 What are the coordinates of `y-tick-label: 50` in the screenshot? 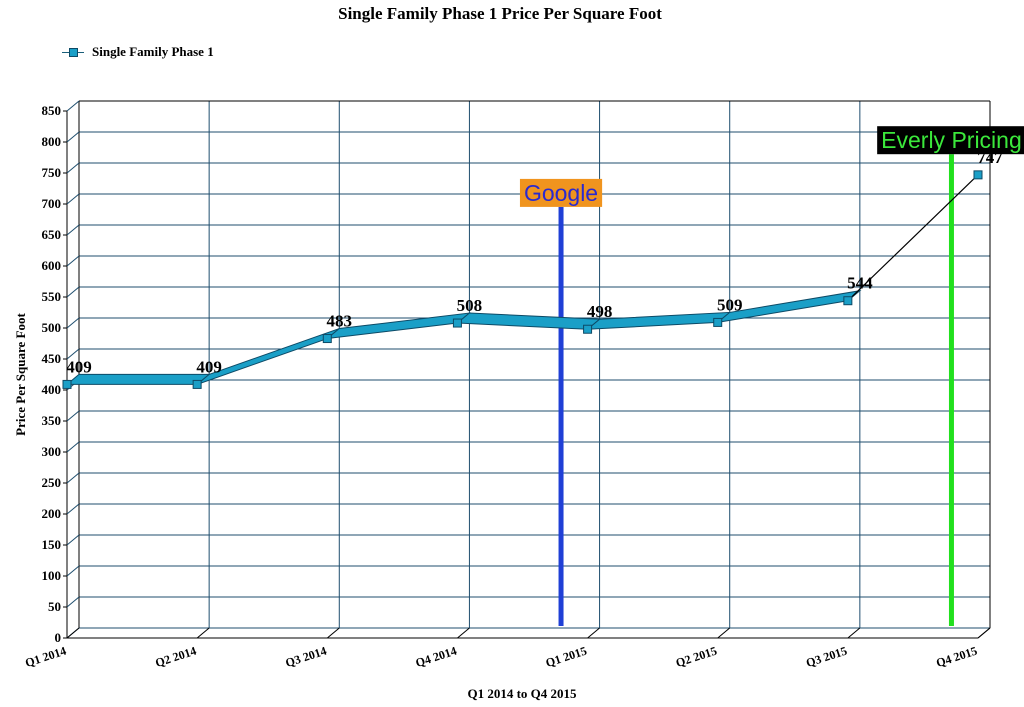 It's located at (54, 606).